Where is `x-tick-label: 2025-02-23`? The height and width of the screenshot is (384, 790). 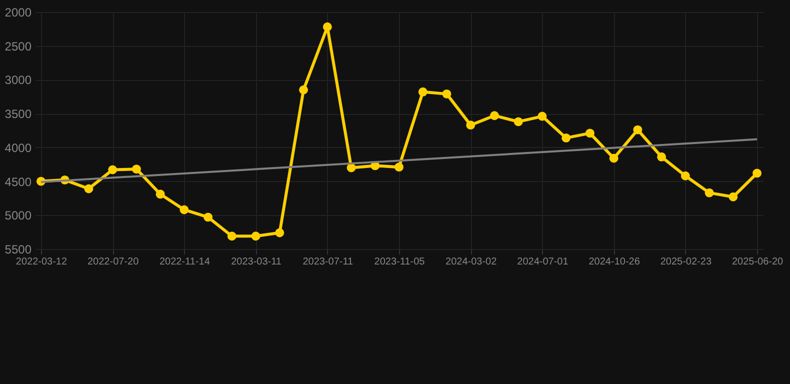 x-tick-label: 2025-02-23 is located at coordinates (686, 262).